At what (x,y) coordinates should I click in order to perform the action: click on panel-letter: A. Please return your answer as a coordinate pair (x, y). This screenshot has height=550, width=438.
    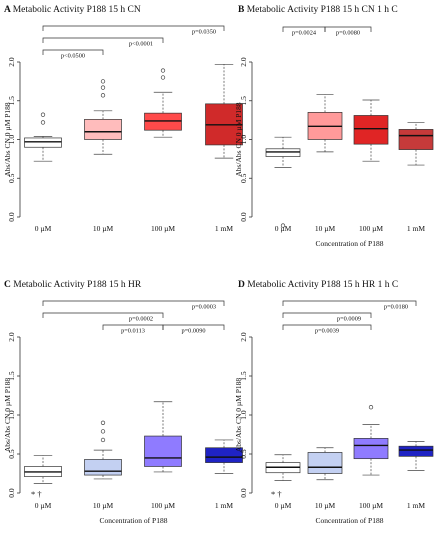
    Looking at the image, I should click on (8, 10).